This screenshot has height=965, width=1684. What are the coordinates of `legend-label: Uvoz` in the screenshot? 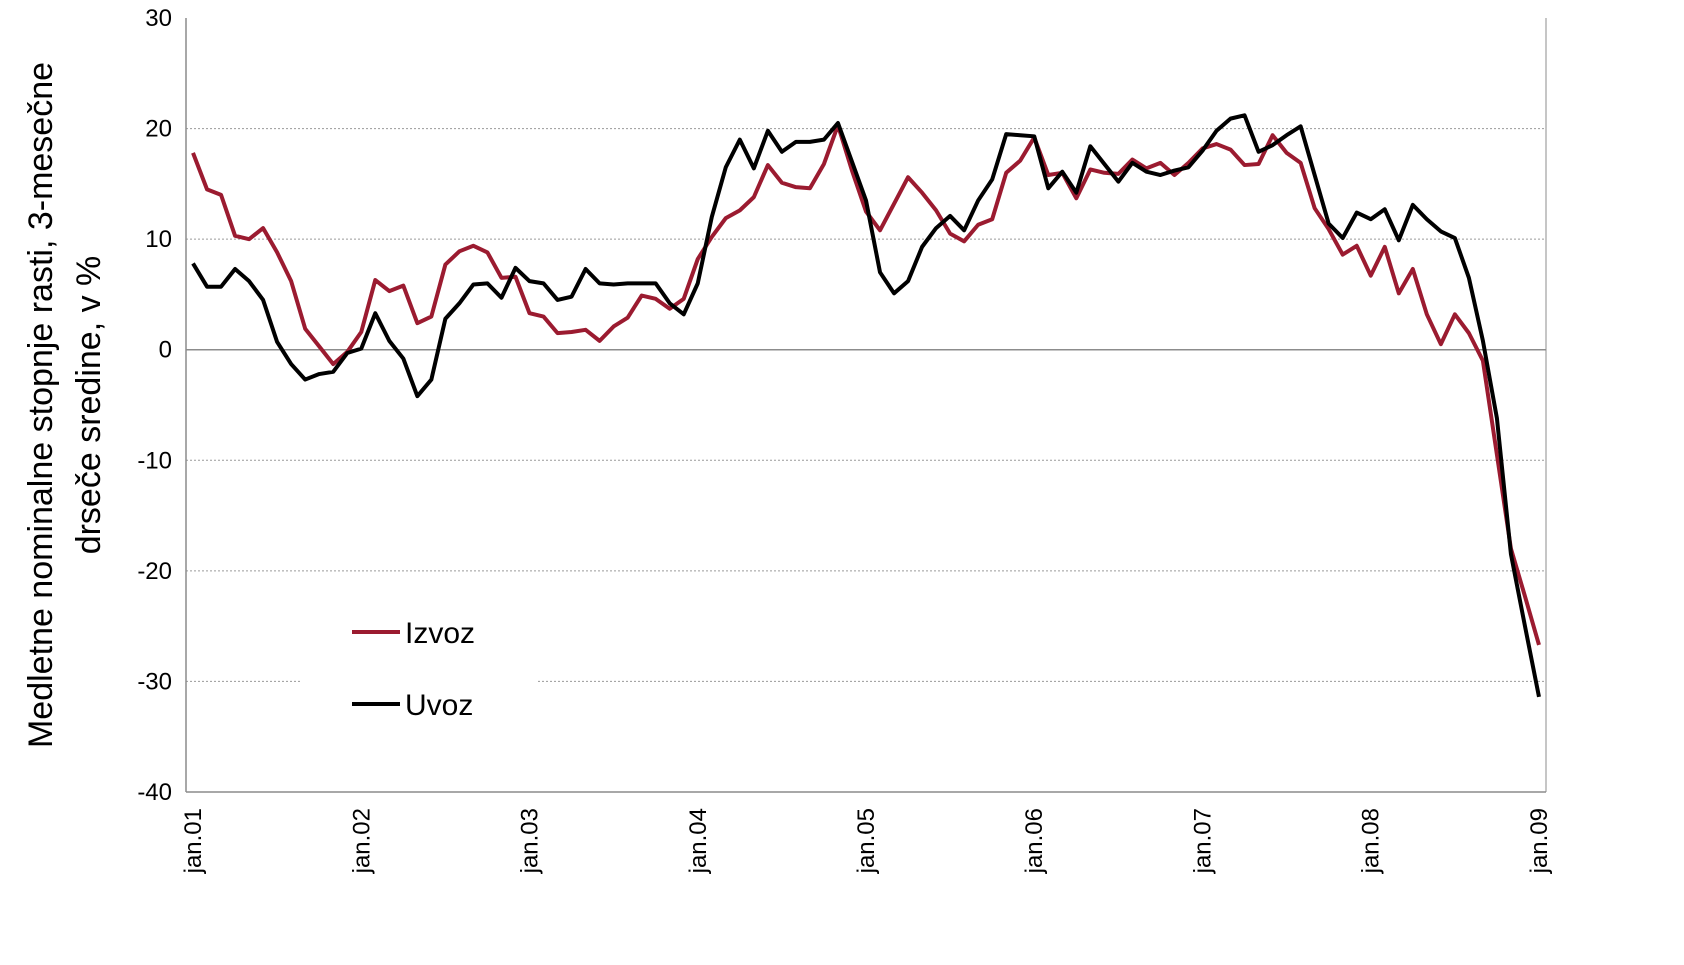 It's located at (439, 705).